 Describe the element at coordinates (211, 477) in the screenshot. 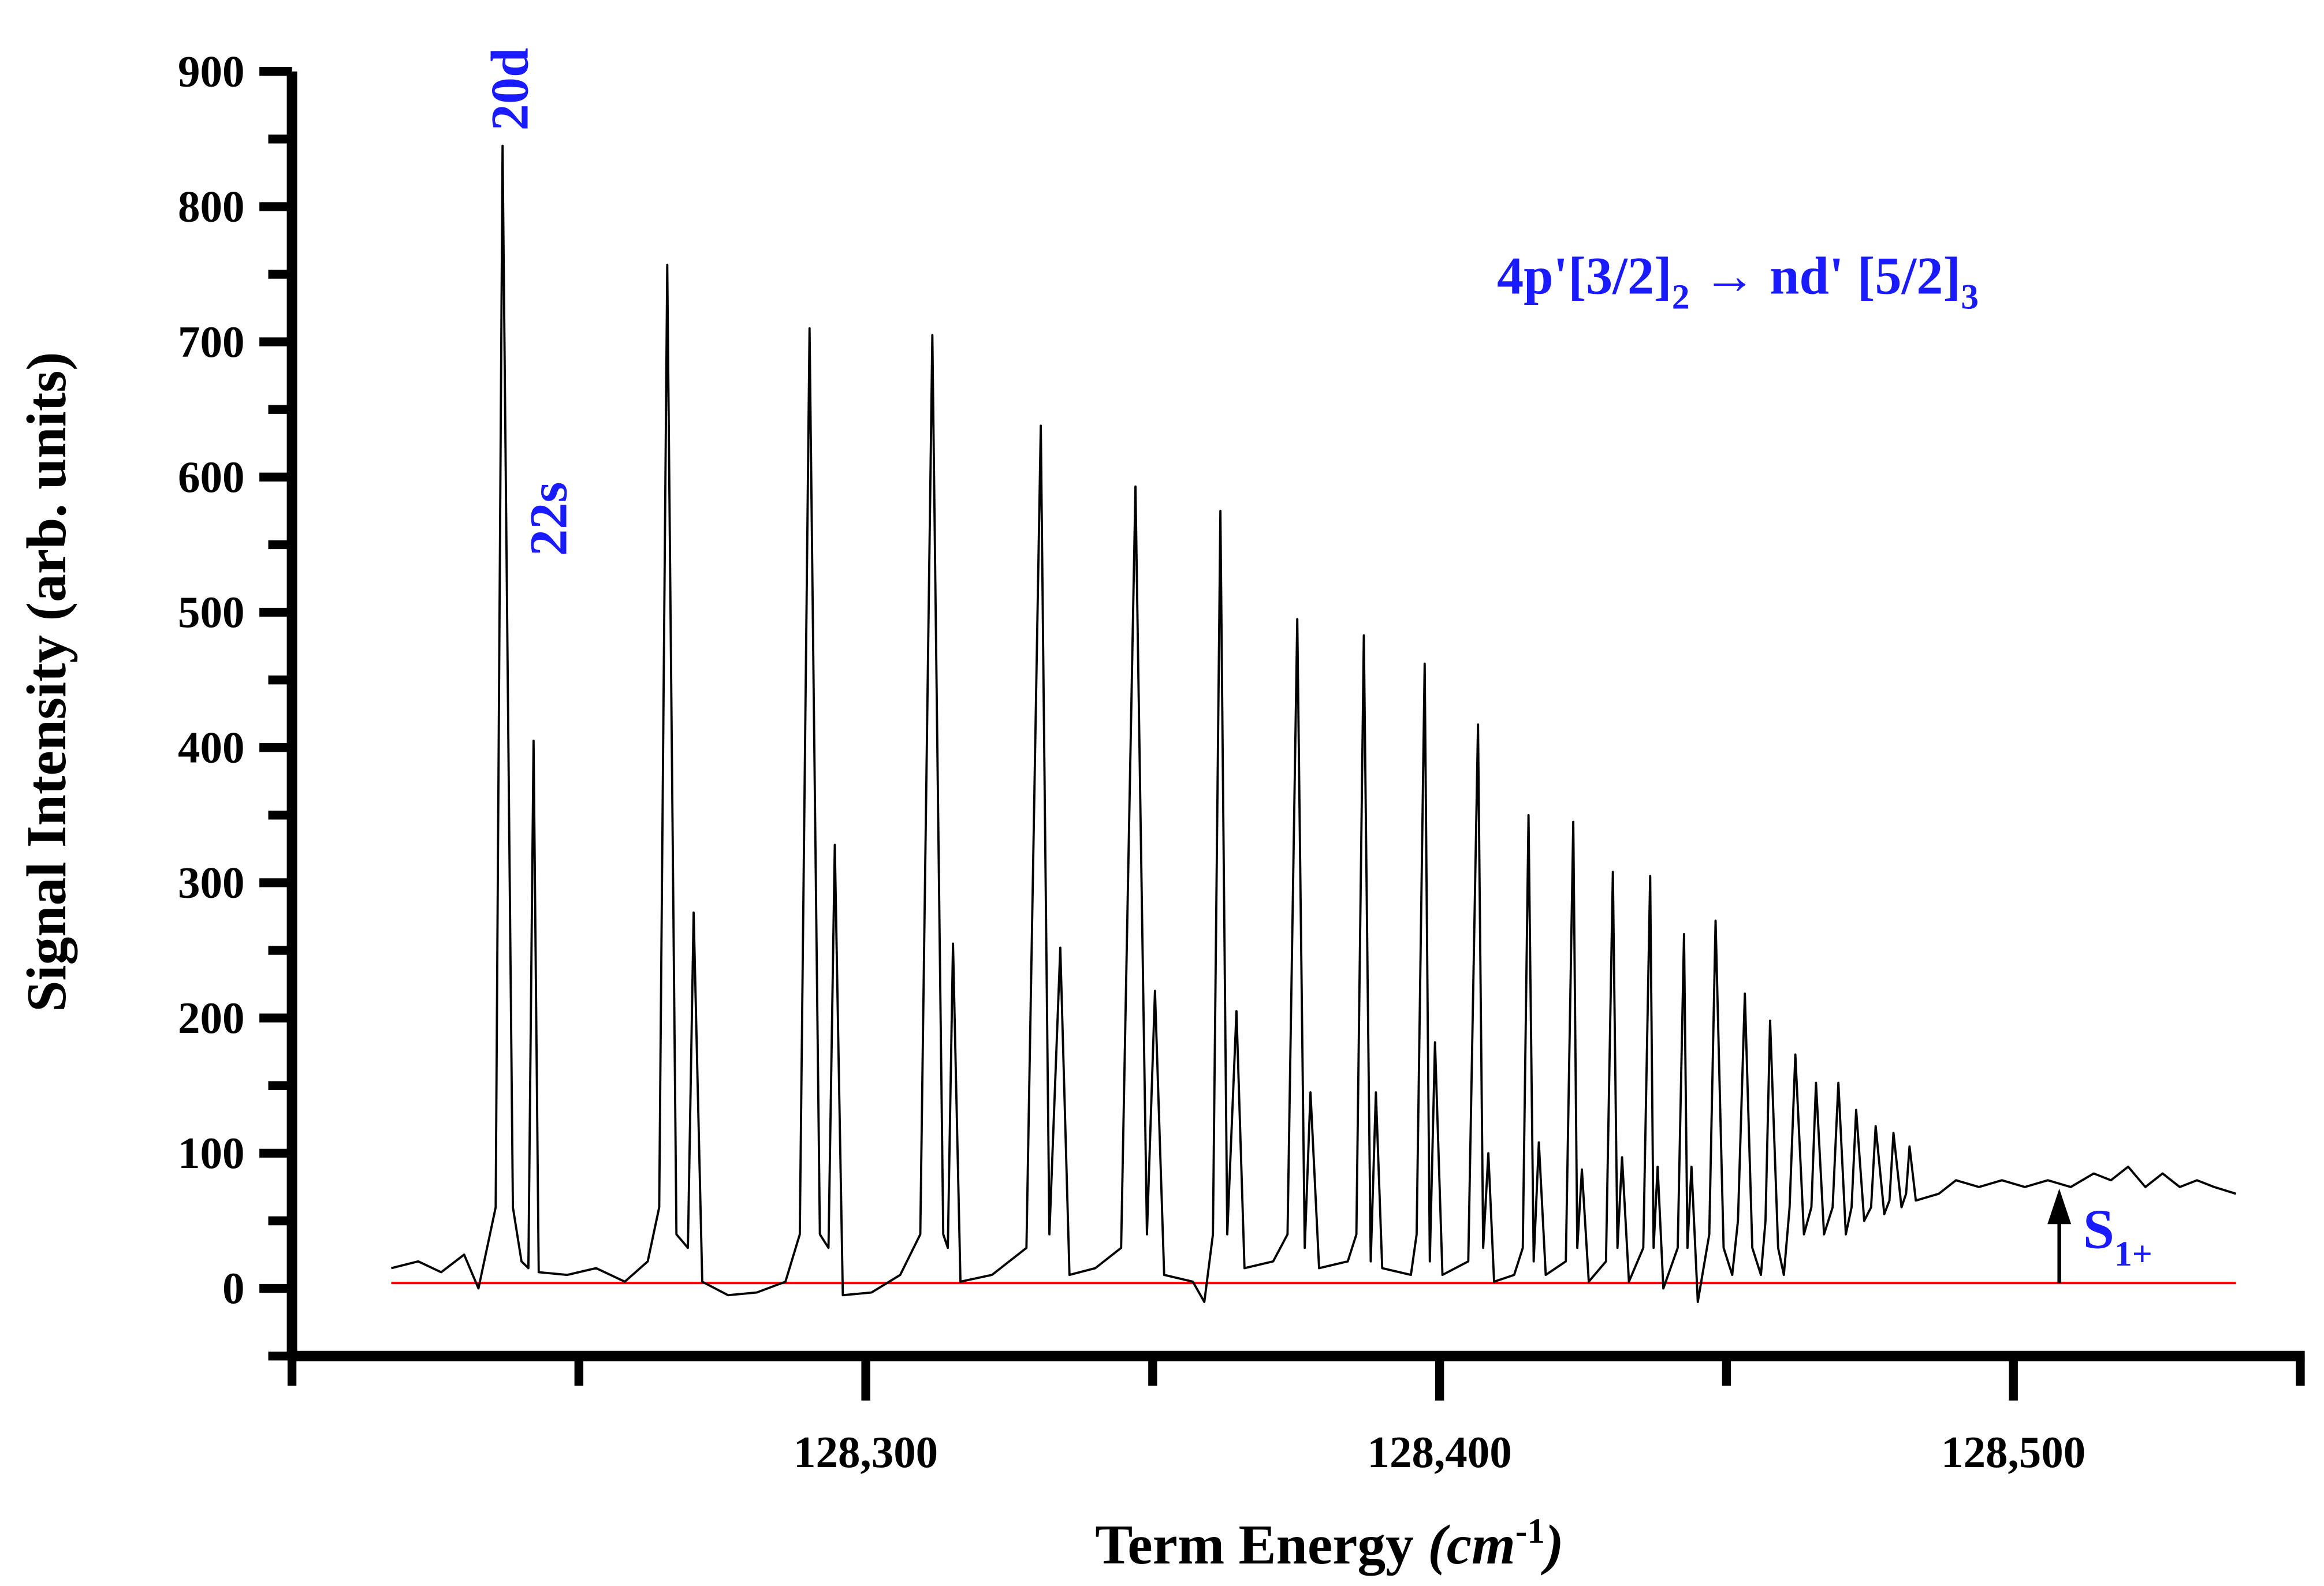

I see `y-tick-label: 600` at that location.